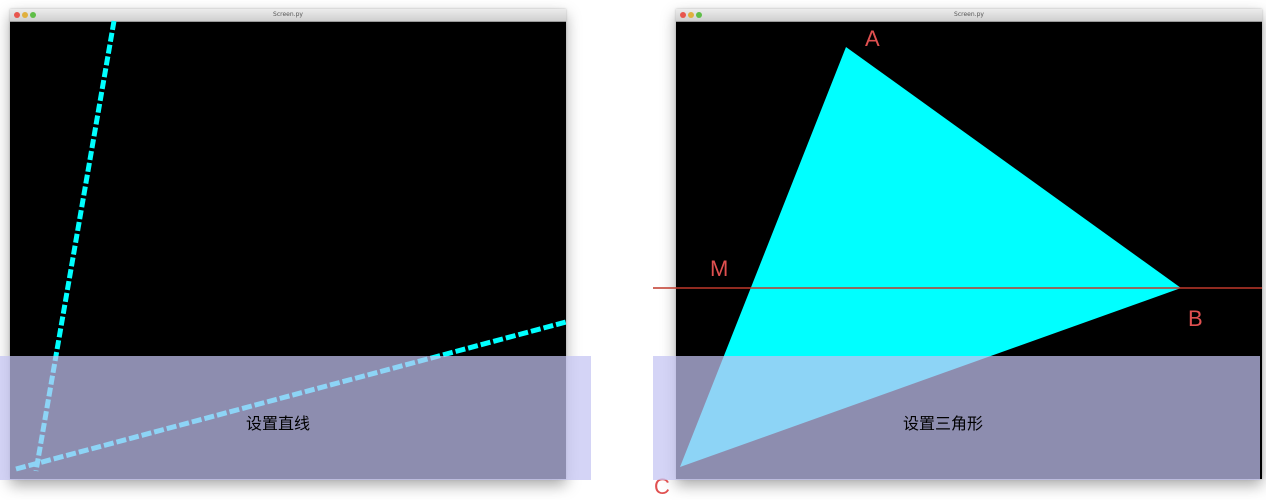  What do you see at coordinates (278, 423) in the screenshot?
I see `left-caption: 设置直线` at bounding box center [278, 423].